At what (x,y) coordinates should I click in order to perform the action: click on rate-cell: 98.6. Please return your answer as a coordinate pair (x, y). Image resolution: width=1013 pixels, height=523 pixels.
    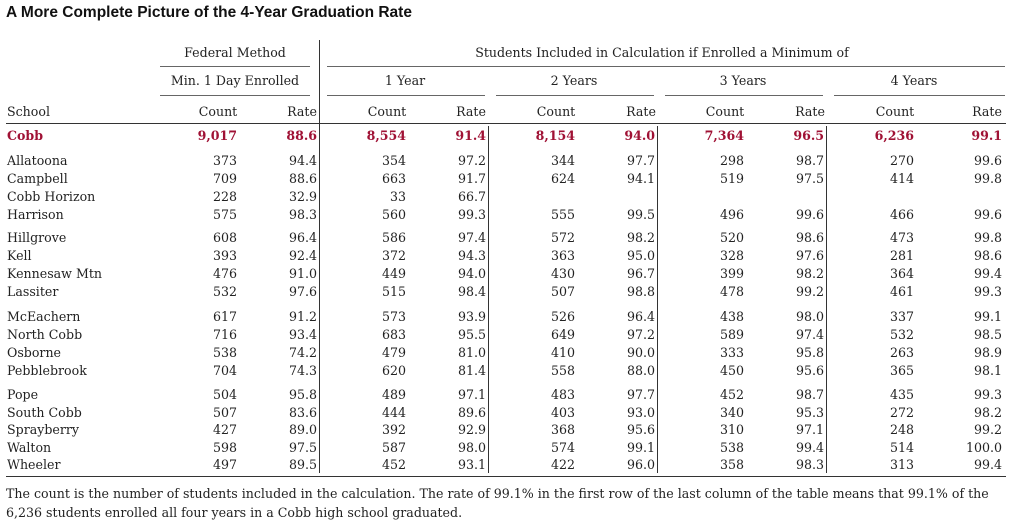
    Looking at the image, I should click on (987, 255).